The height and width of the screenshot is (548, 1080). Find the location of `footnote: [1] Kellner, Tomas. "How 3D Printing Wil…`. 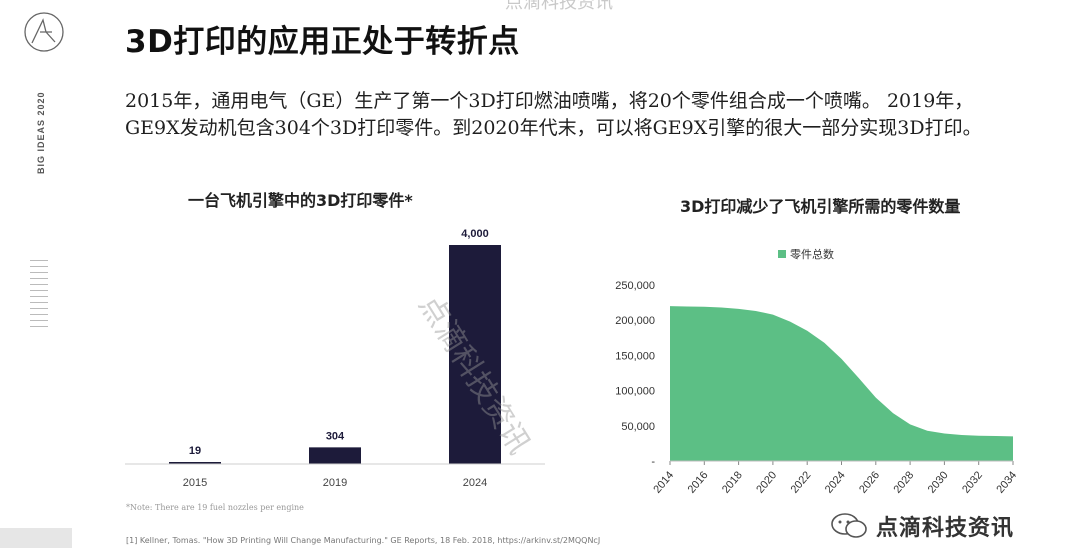

footnote: [1] Kellner, Tomas. "How 3D Printing Wil… is located at coordinates (363, 540).